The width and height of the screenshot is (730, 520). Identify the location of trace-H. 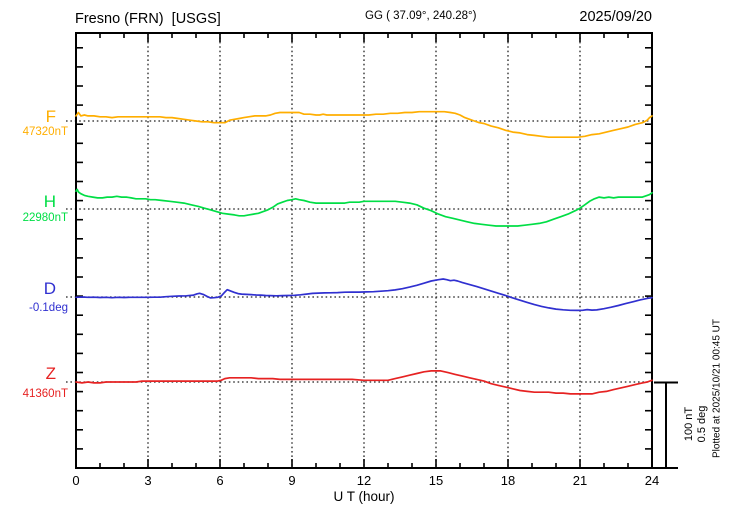
(364, 207).